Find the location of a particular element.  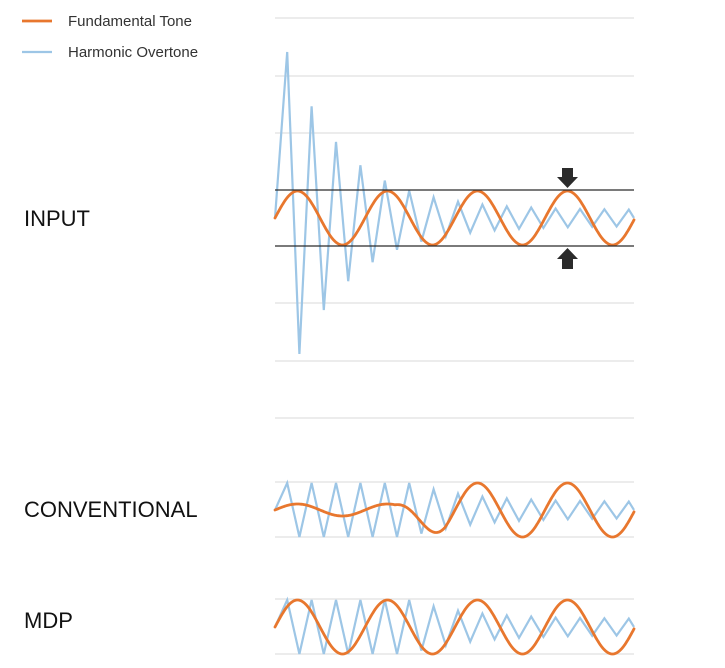

legend-harmonic-label: Harmonic Overtone is located at coordinates (133, 52).